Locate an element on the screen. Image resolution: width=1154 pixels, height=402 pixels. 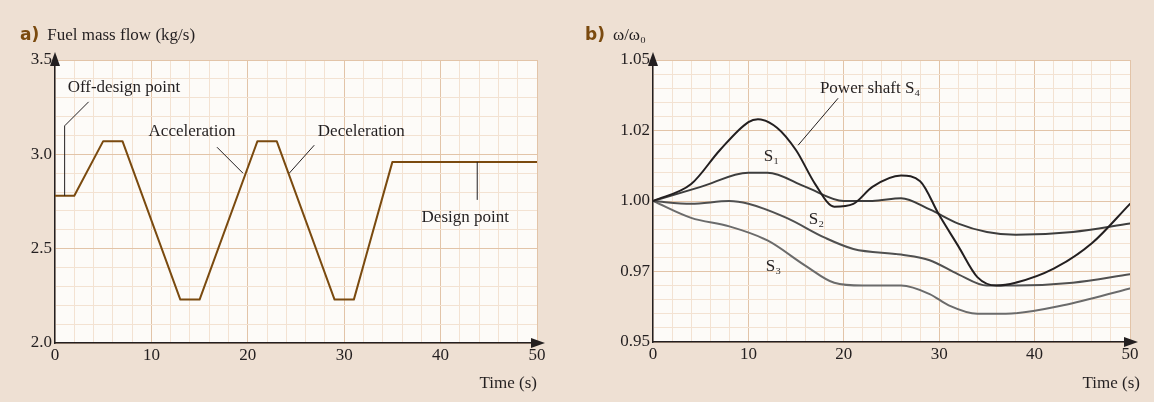
chart-title: b) is located at coordinates (595, 34).